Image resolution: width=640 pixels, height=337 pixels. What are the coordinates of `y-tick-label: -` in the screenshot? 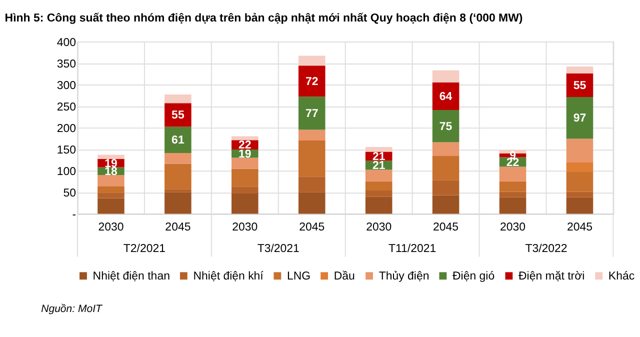 It's located at (74, 215).